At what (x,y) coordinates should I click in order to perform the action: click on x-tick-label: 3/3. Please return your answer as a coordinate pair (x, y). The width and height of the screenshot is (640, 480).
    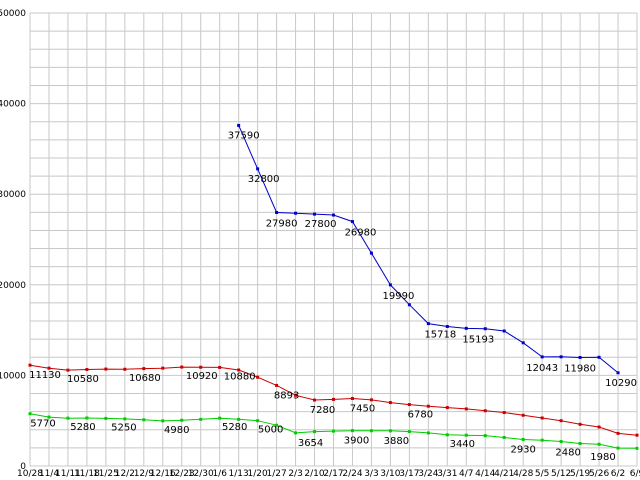
    Looking at the image, I should click on (371, 474).